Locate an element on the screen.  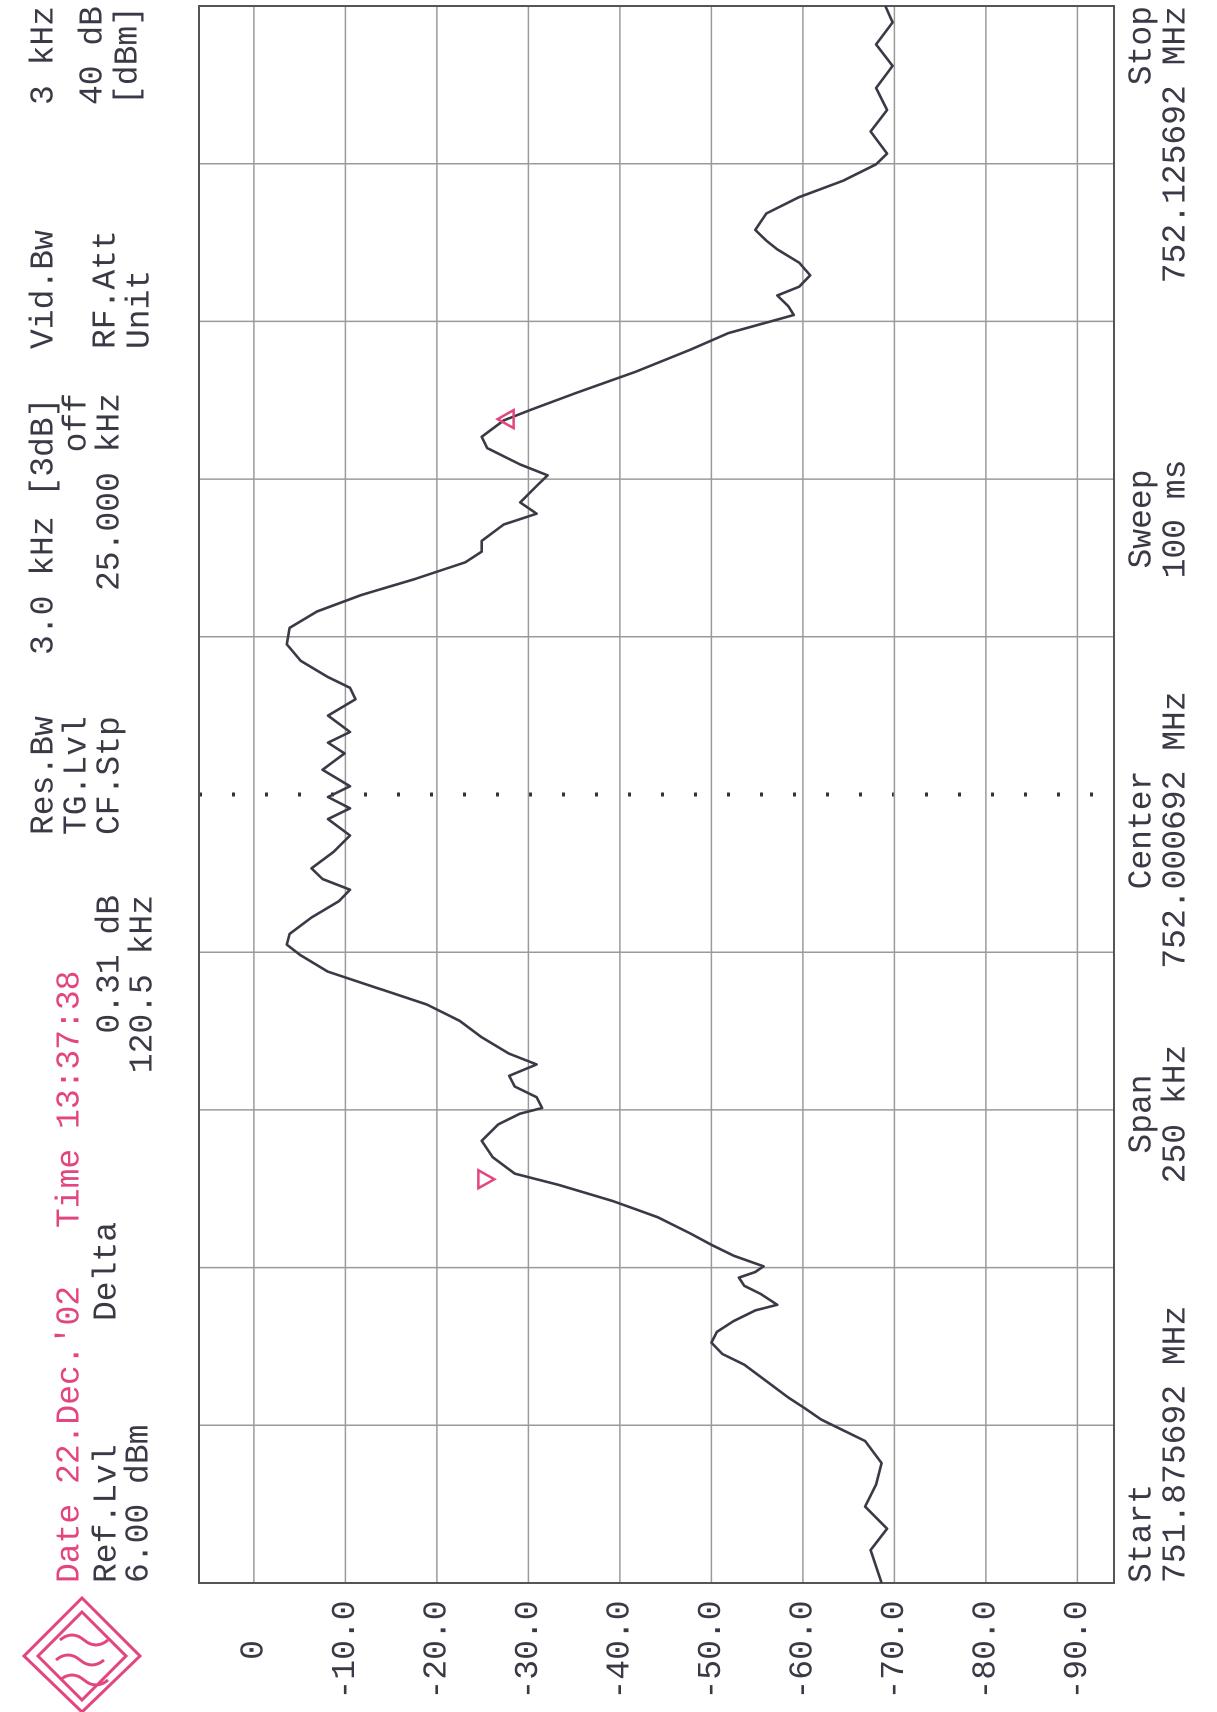
setting-label: CF.Stp is located at coordinates (110, 775).